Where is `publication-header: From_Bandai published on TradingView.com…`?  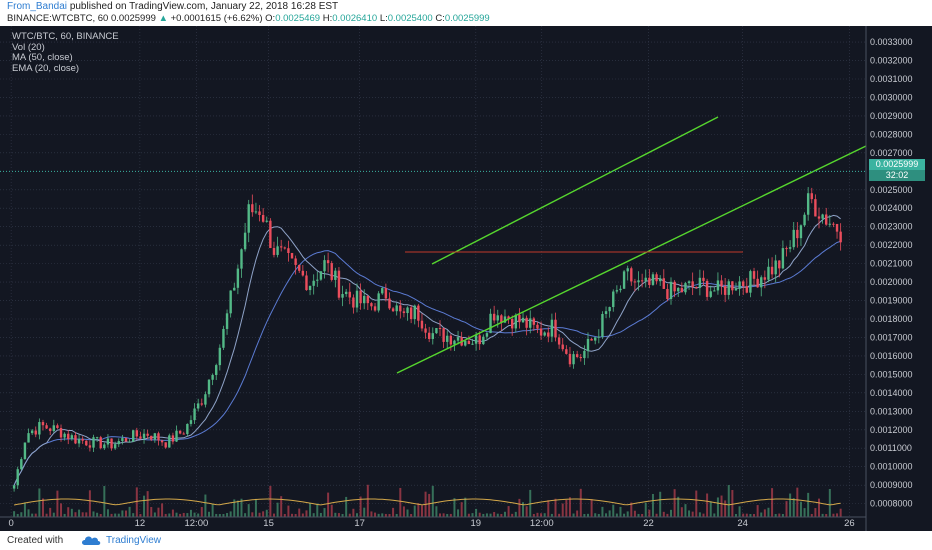 publication-header: From_Bandai published on TradingView.com… is located at coordinates (466, 13).